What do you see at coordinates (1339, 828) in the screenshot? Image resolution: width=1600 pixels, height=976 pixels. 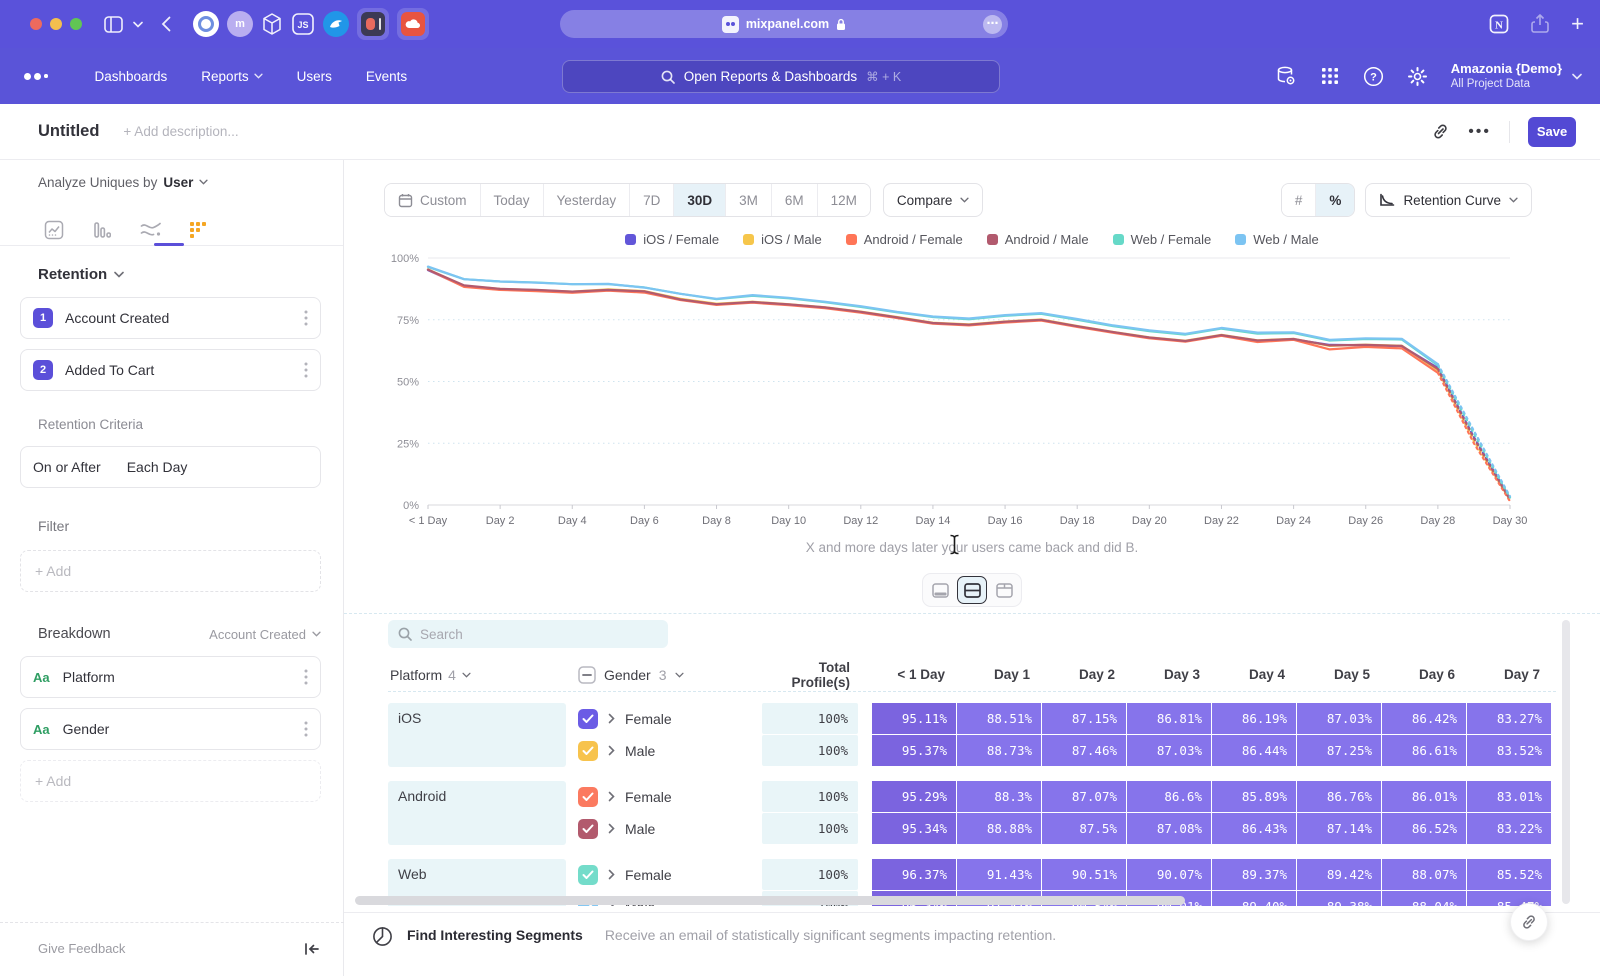 I see `retention-cell-day-5: 87.14%` at bounding box center [1339, 828].